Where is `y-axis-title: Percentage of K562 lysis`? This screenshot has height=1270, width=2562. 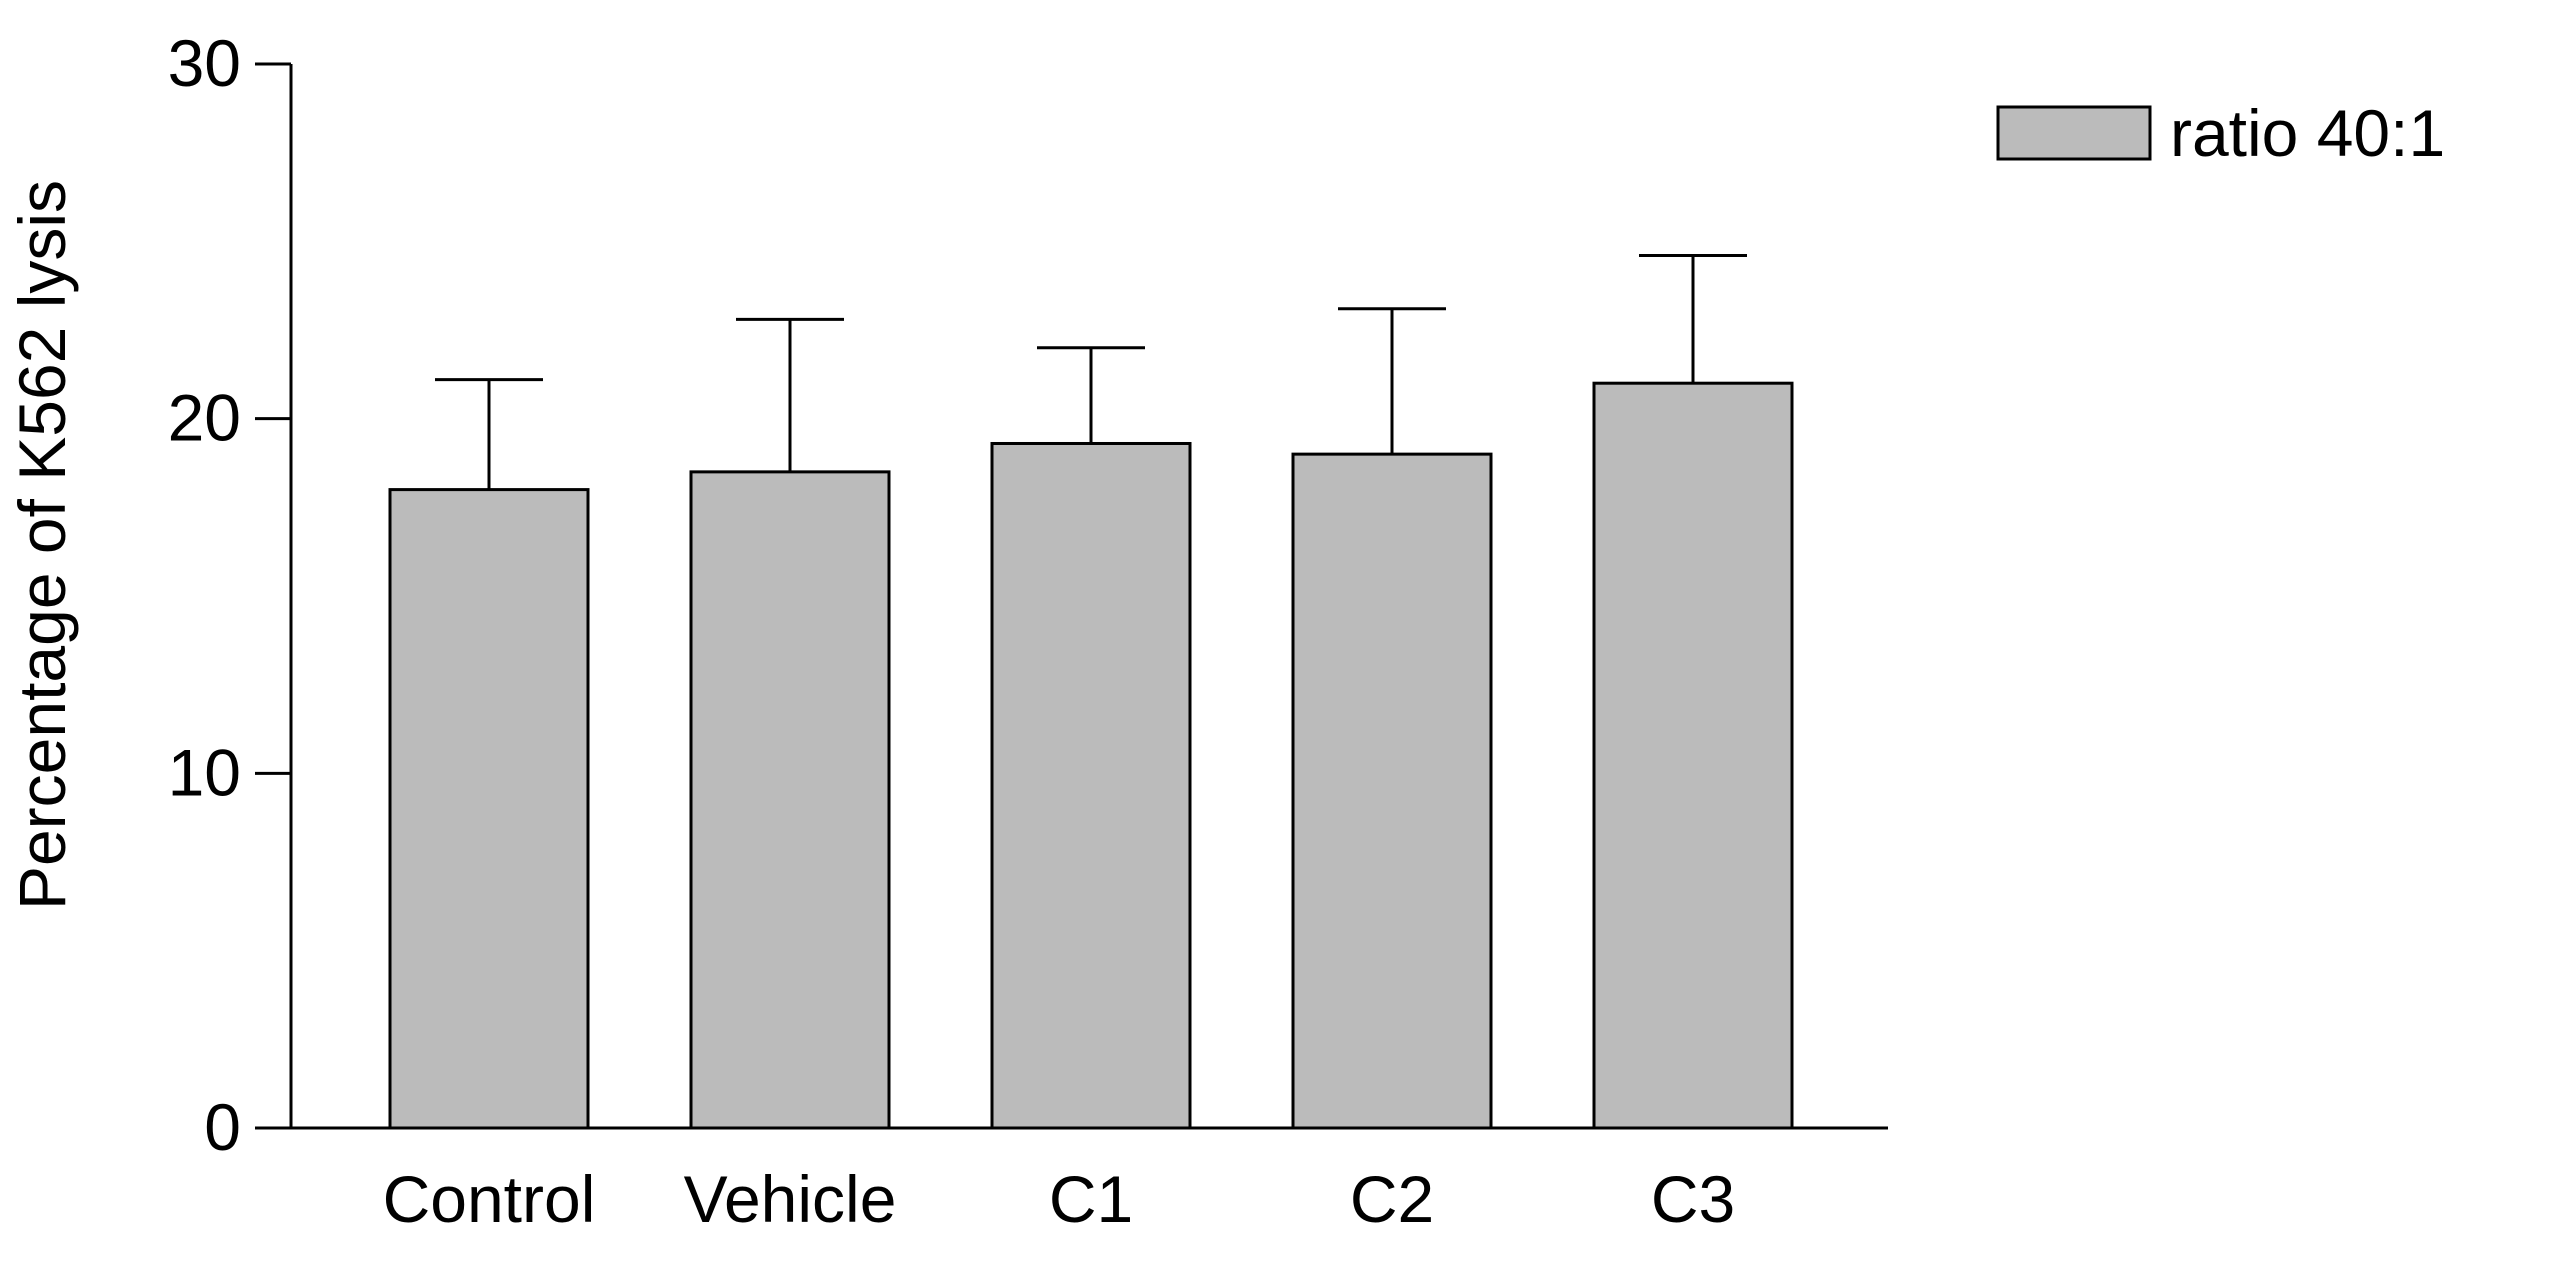 y-axis-title: Percentage of K562 lysis is located at coordinates (42, 545).